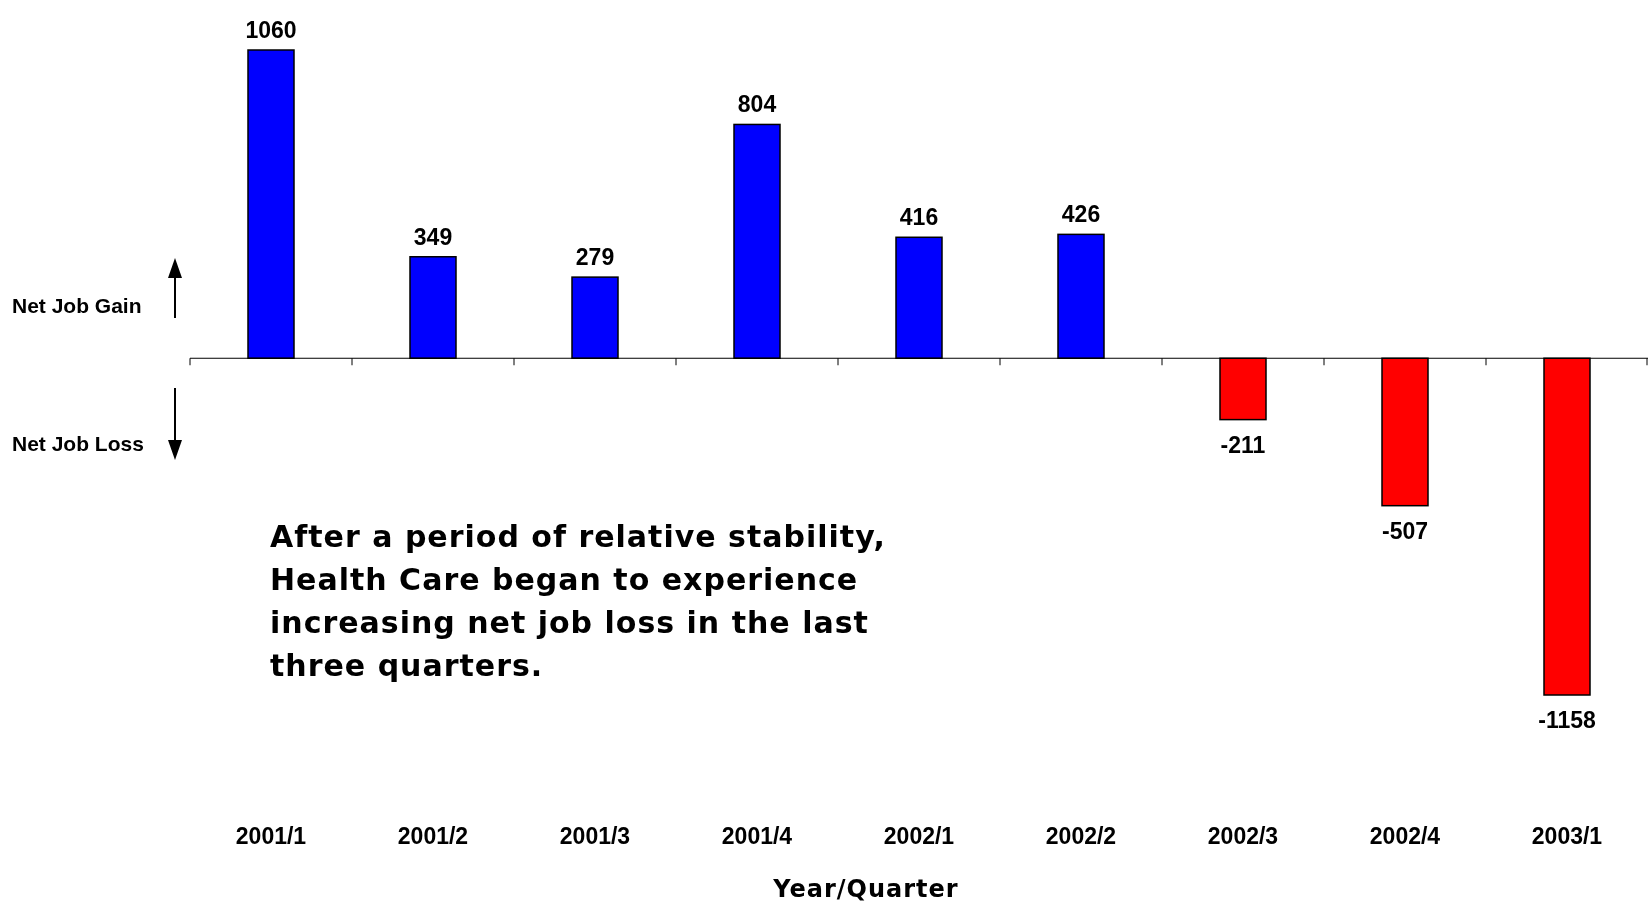 This screenshot has width=1648, height=905. I want to click on annotation: After a period of relative stability, Health Care began to experience increasing net job loss in the last three quarters., so click(578, 601).